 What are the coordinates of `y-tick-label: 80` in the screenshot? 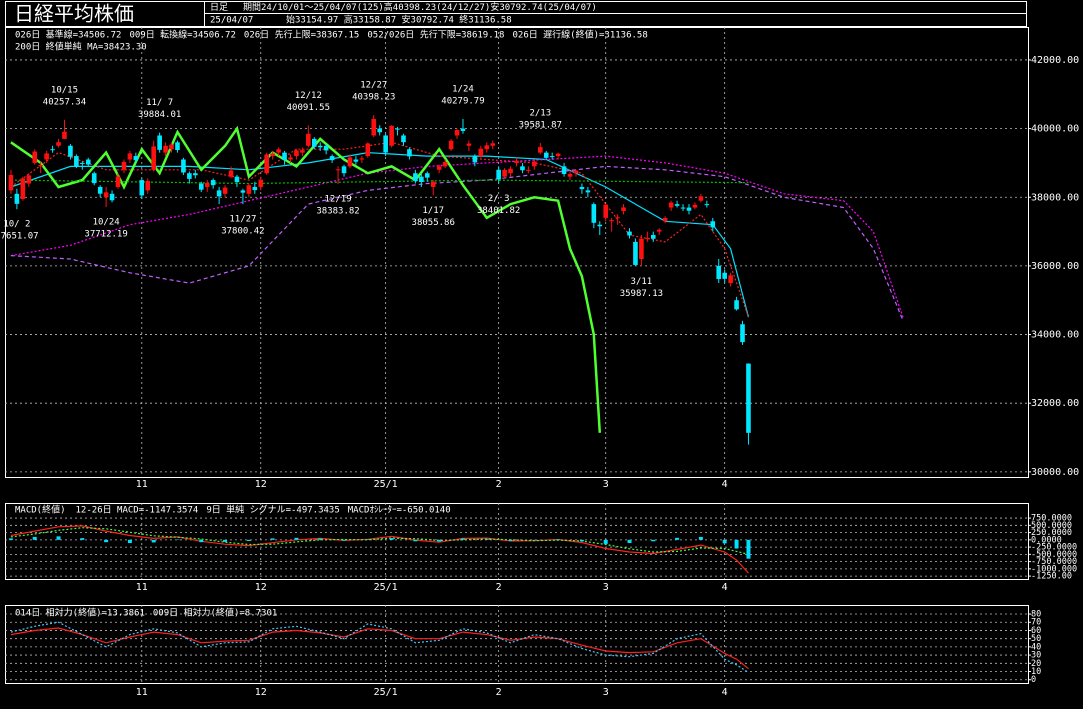 It's located at (1036, 615).